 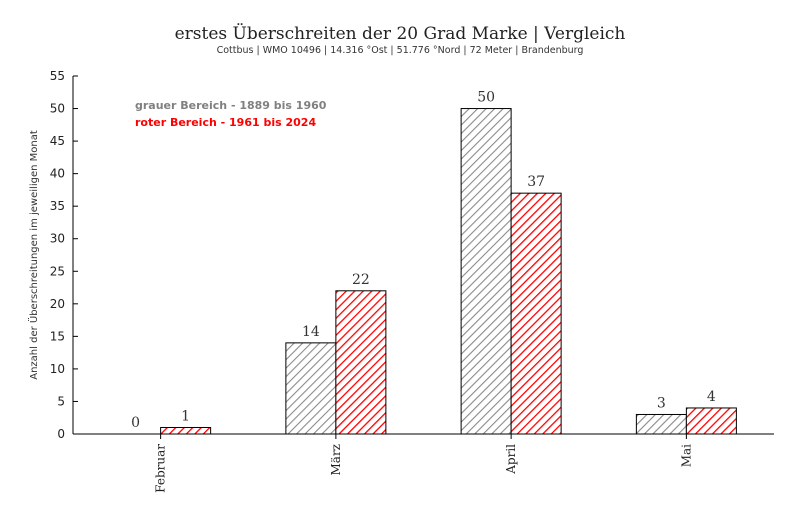 What do you see at coordinates (536, 182) in the screenshot?
I see `data-label: 37` at bounding box center [536, 182].